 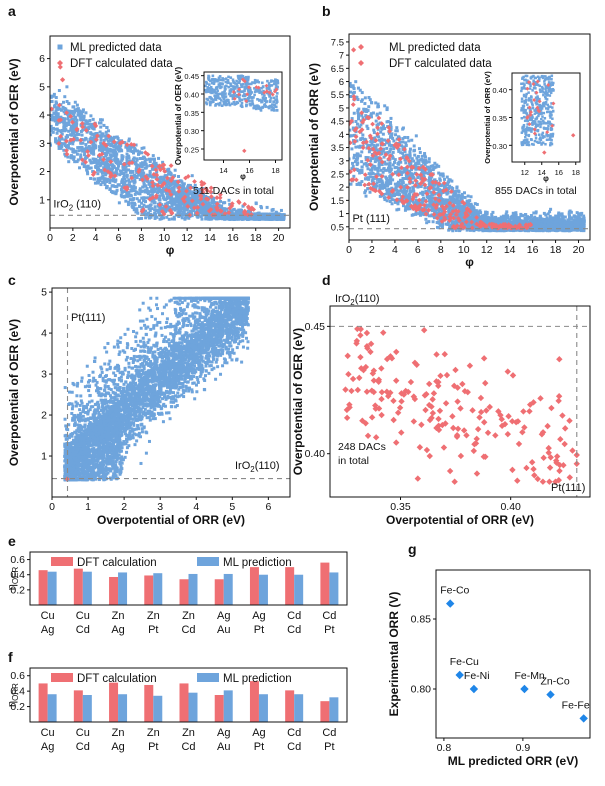 I want to click on inset-dft-point, so click(x=244, y=151).